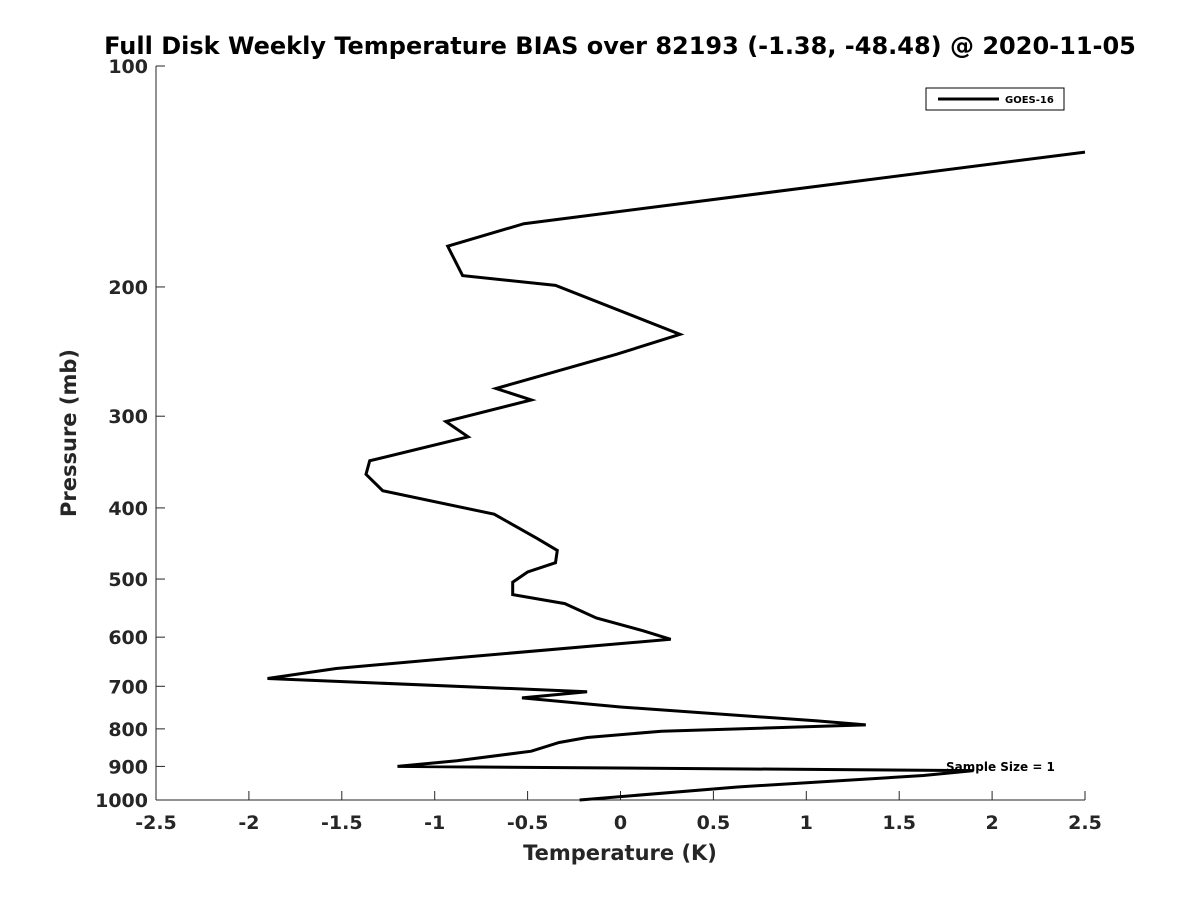  Describe the element at coordinates (130, 434) in the screenshot. I see `y-axis: 100 200 300 400 500 600 700 800 900 1000` at that location.